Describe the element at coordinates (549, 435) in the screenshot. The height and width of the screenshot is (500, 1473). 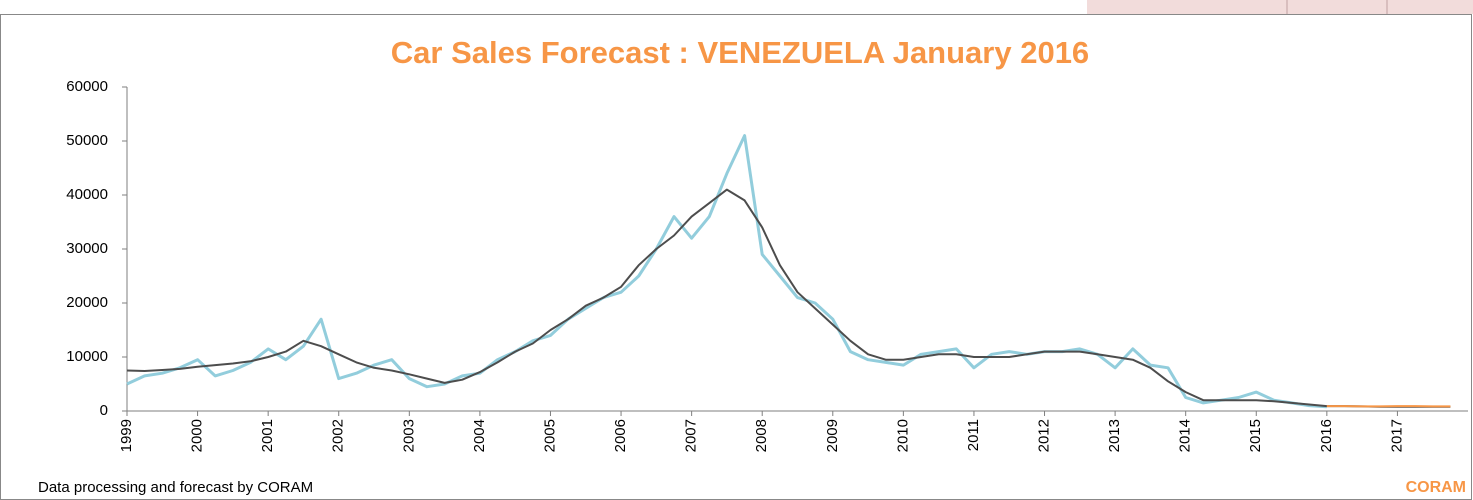
I see `x-tick-label: 2005` at that location.